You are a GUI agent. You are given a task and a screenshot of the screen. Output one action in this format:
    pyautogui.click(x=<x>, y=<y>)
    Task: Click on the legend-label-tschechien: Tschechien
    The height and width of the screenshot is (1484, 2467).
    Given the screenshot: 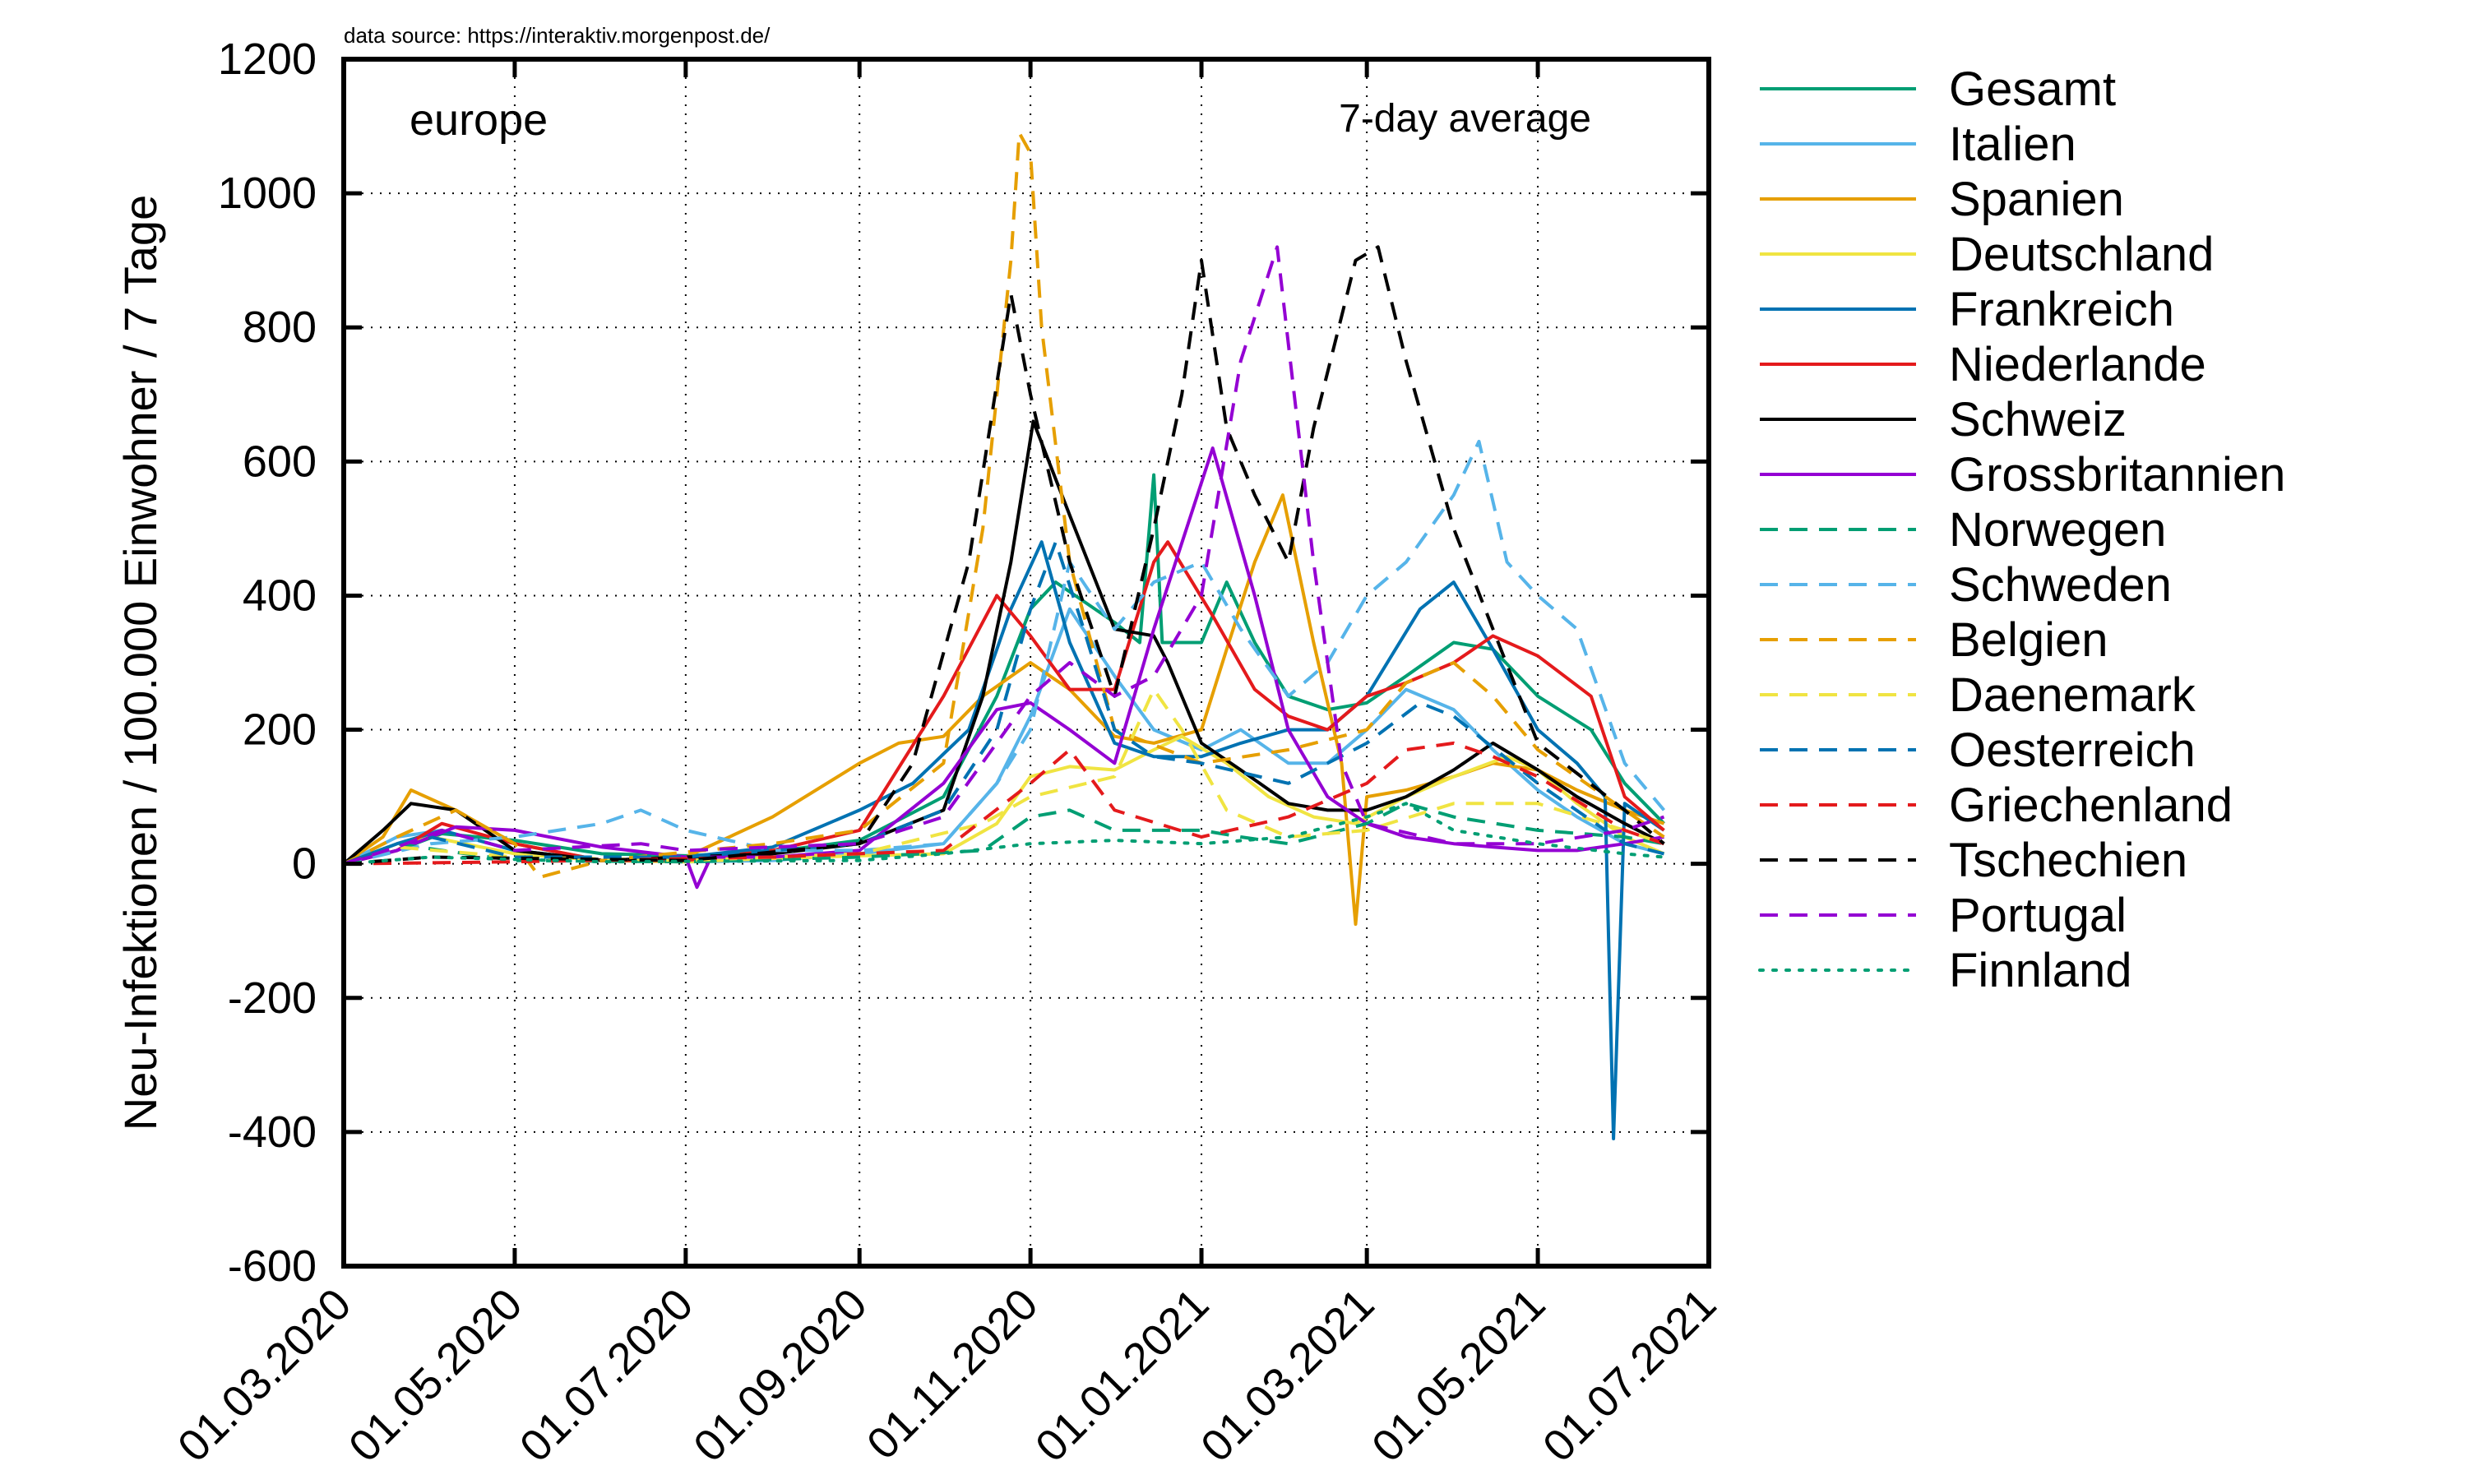 What is the action you would take?
    pyautogui.click(x=2068, y=860)
    